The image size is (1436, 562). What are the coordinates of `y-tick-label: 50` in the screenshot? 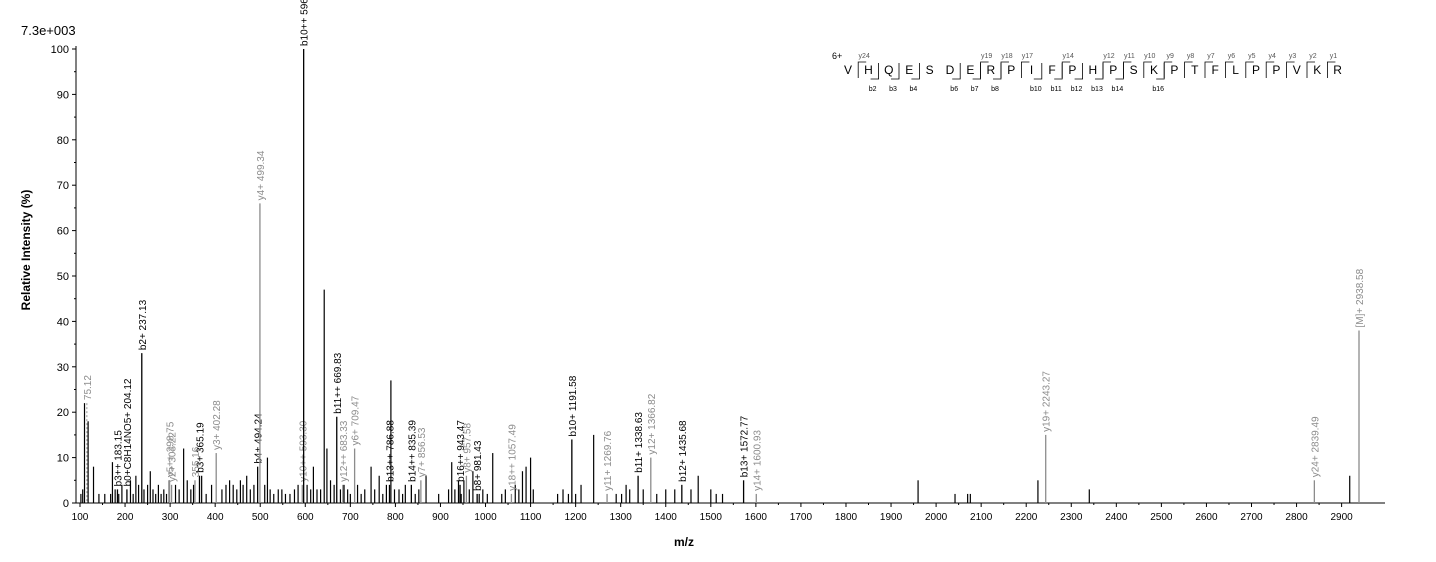 It's located at (63, 277).